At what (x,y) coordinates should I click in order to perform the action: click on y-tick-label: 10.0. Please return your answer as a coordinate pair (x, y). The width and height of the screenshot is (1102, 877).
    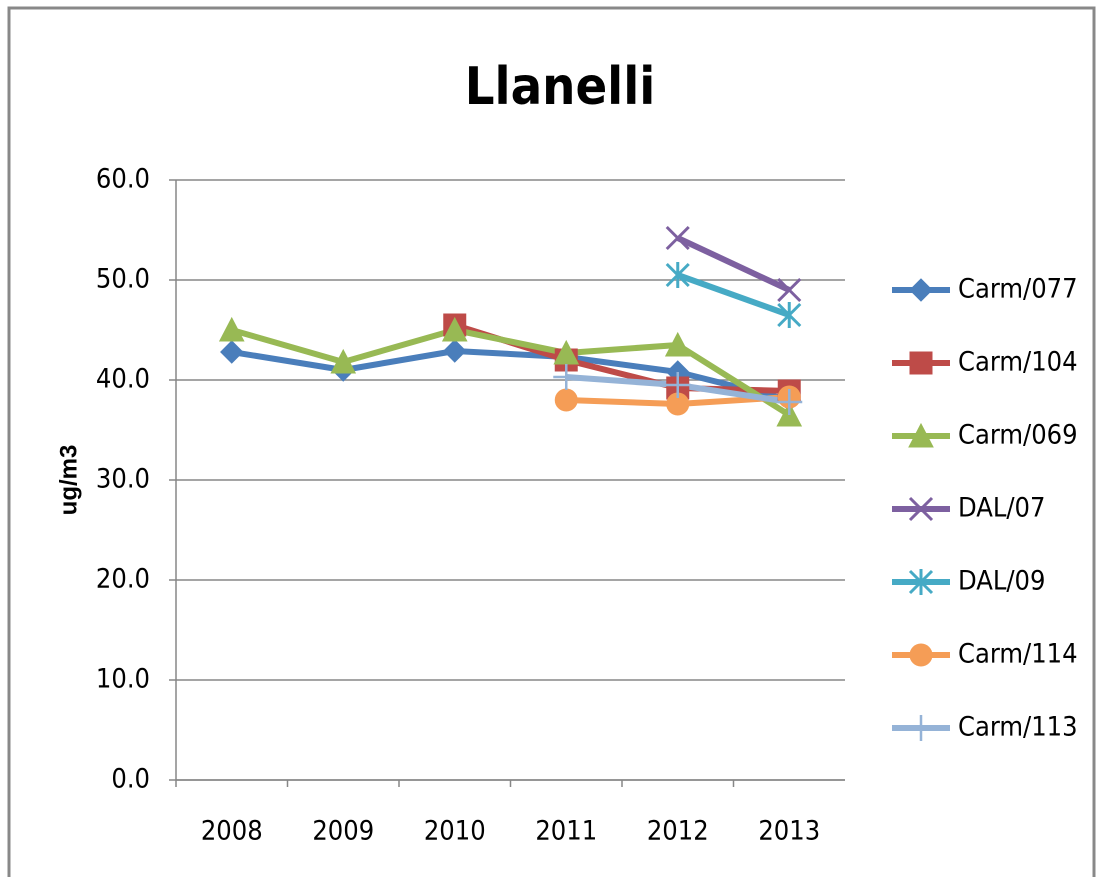
    Looking at the image, I should click on (123, 679).